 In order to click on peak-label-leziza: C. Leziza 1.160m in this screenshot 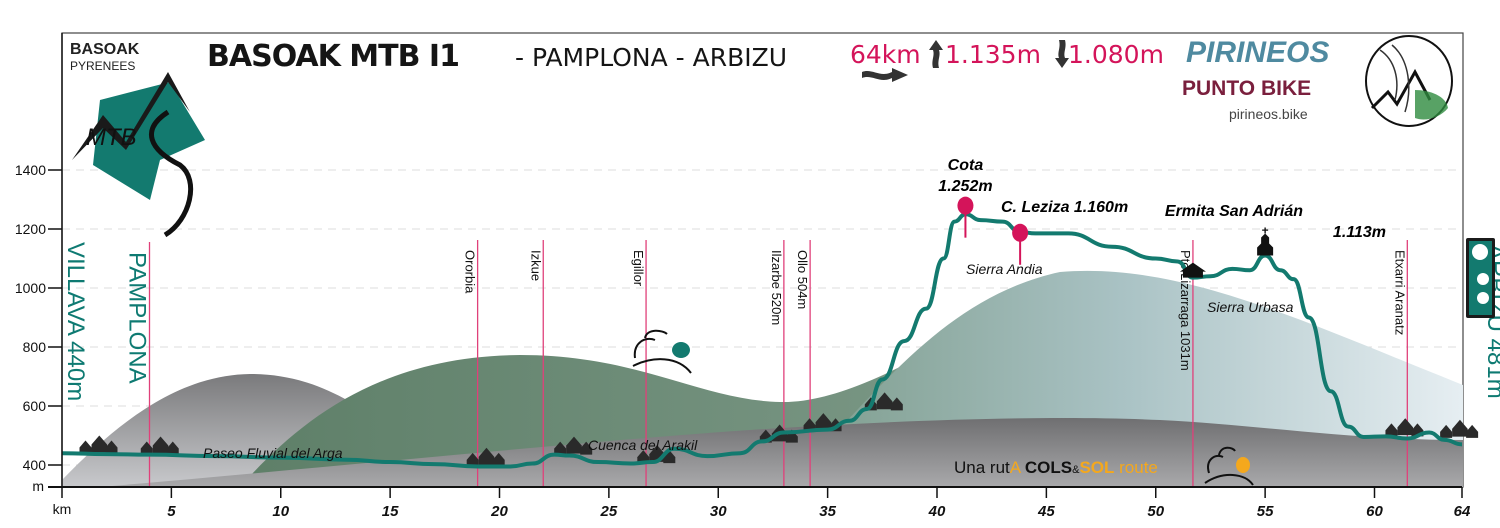, I will do `click(1064, 207)`.